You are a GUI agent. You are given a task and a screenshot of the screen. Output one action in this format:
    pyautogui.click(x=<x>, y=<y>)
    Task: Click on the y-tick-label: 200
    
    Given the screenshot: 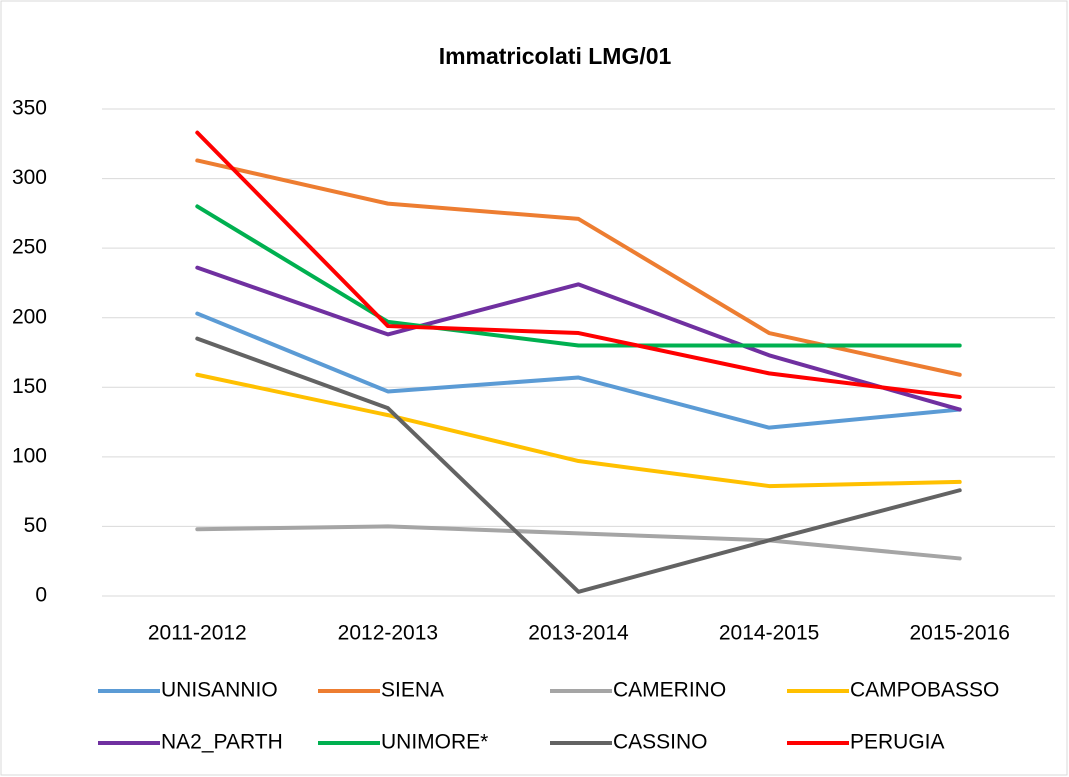 What is the action you would take?
    pyautogui.click(x=29, y=316)
    